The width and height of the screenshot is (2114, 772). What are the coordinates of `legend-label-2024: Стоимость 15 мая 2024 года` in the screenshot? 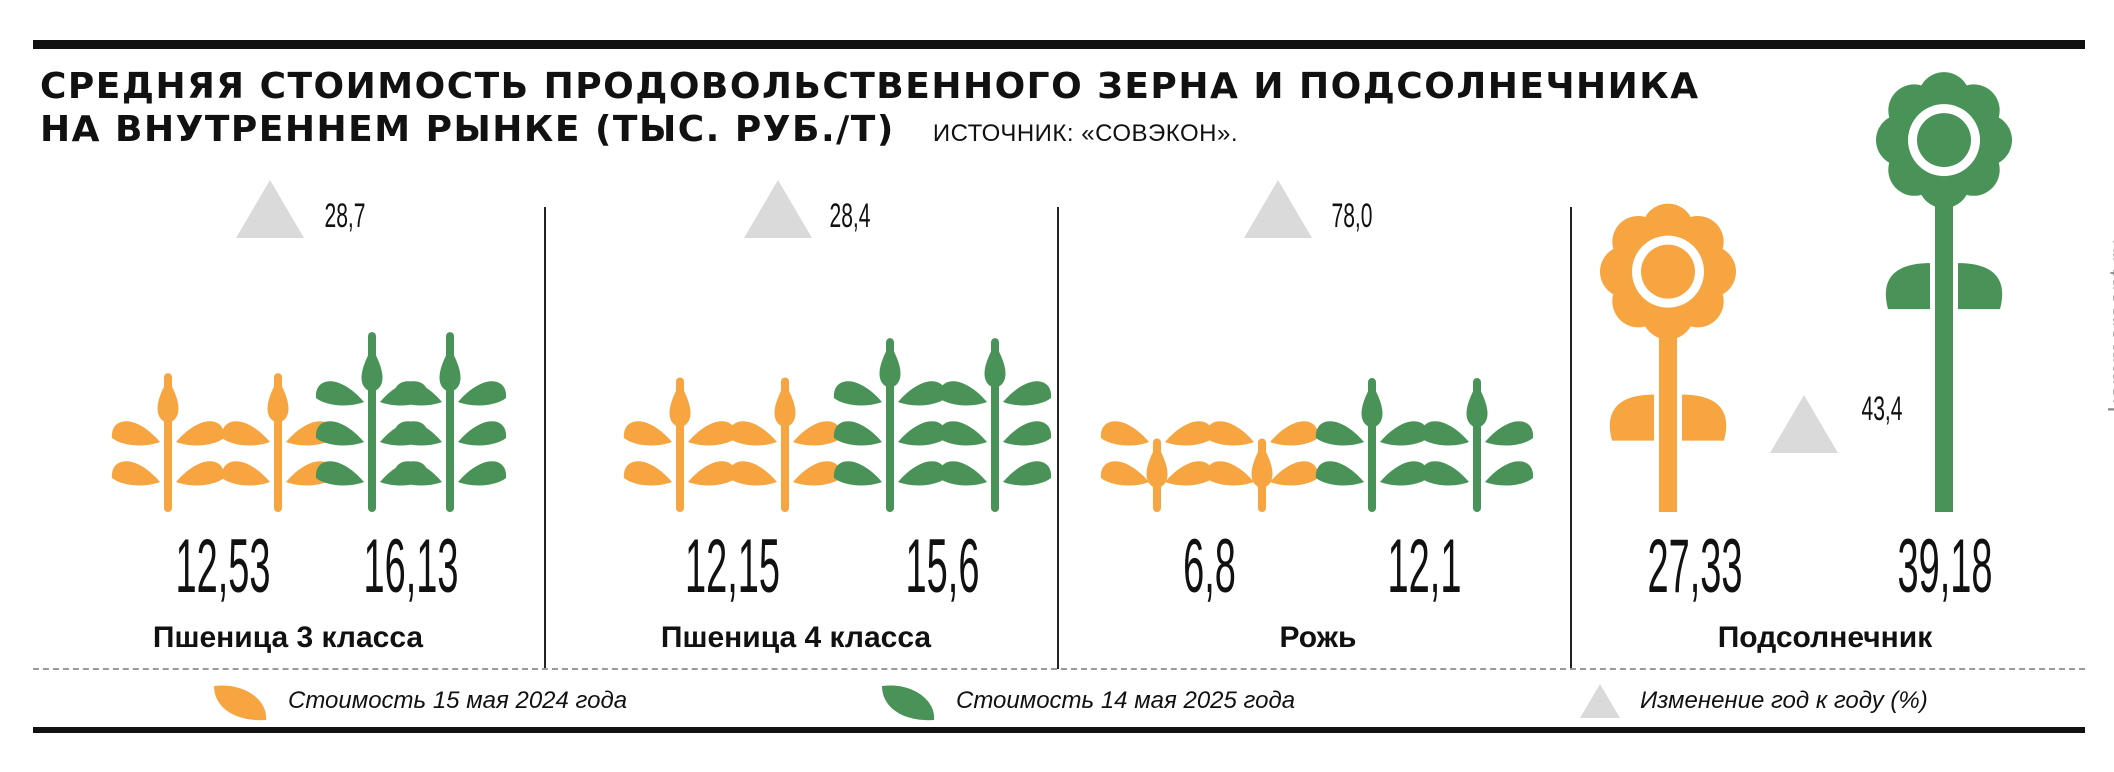 It's located at (458, 700).